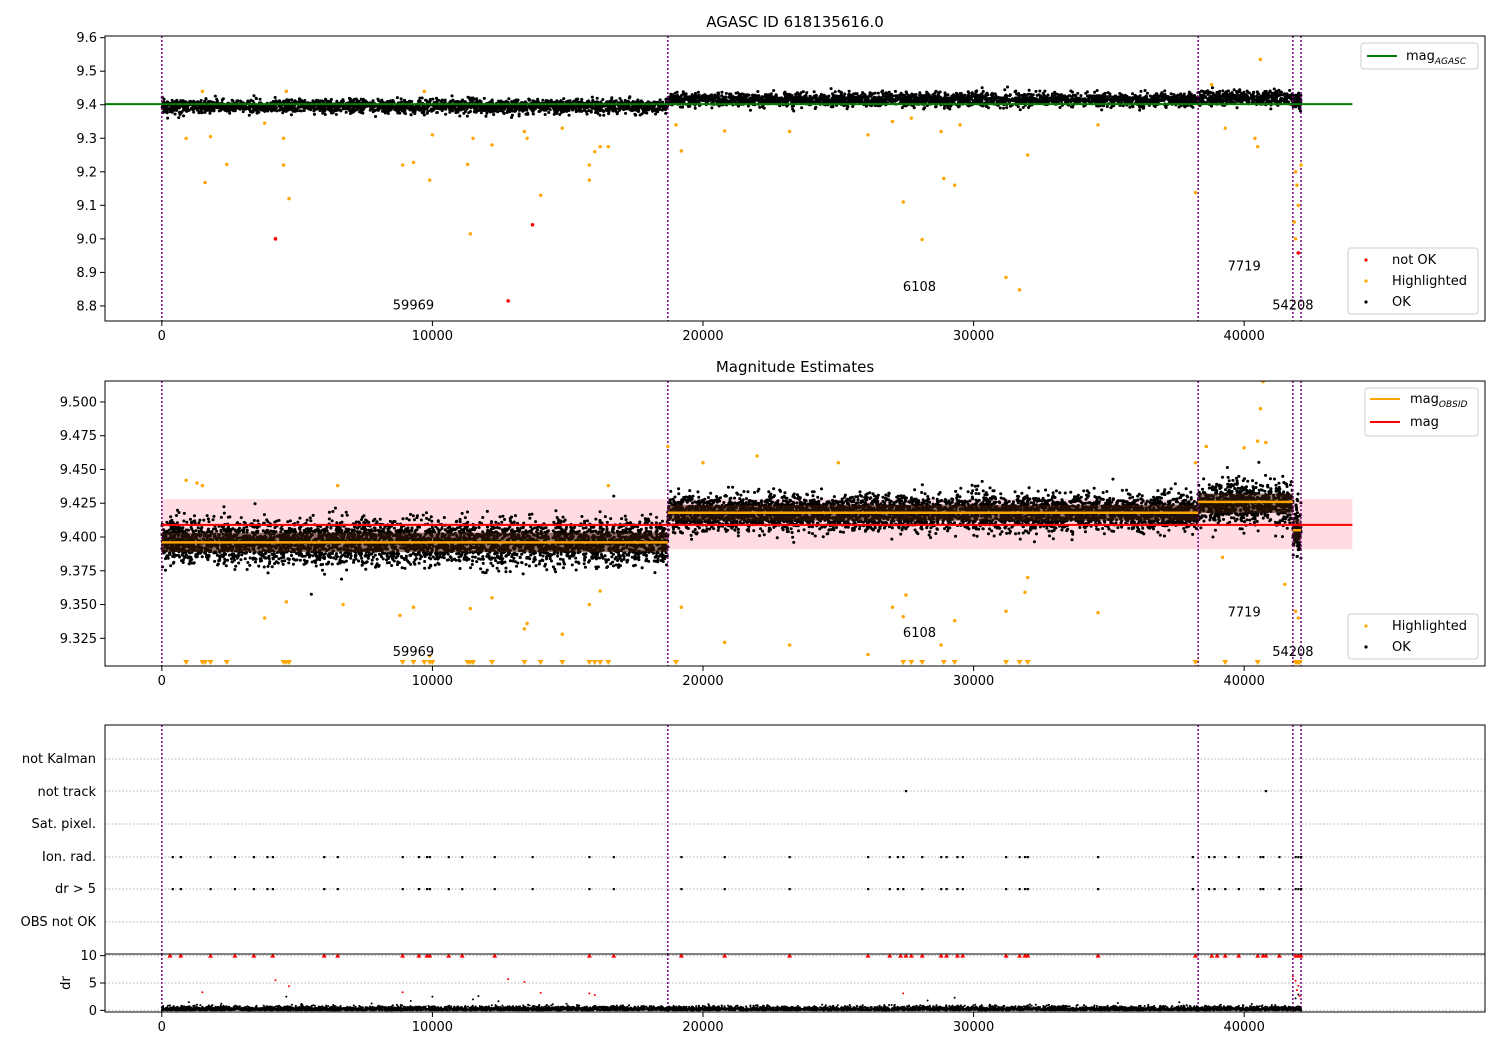 This screenshot has width=1500, height=1050. I want to click on magest-x-tick-label: 30000, so click(973, 681).